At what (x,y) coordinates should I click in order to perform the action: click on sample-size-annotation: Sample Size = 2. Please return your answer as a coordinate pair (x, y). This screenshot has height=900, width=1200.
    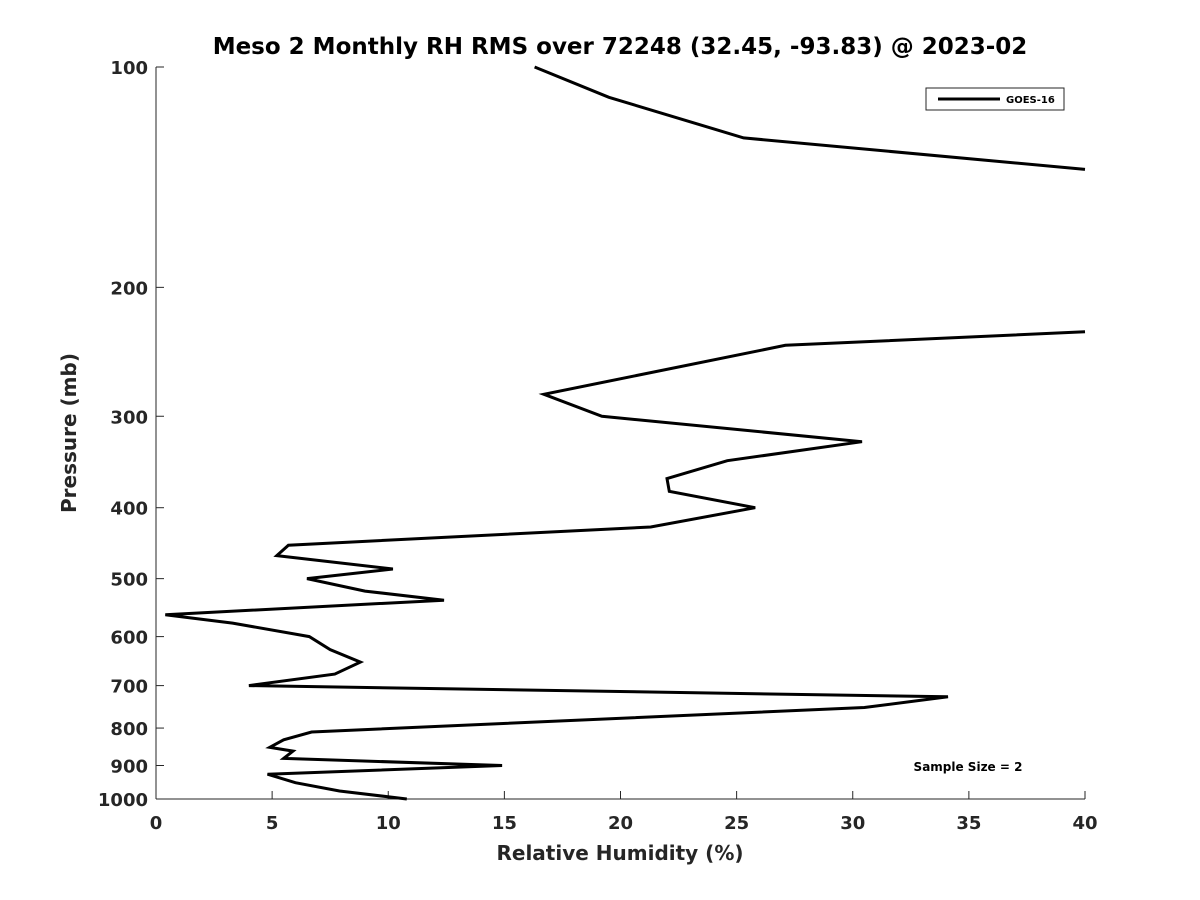
    Looking at the image, I should click on (968, 767).